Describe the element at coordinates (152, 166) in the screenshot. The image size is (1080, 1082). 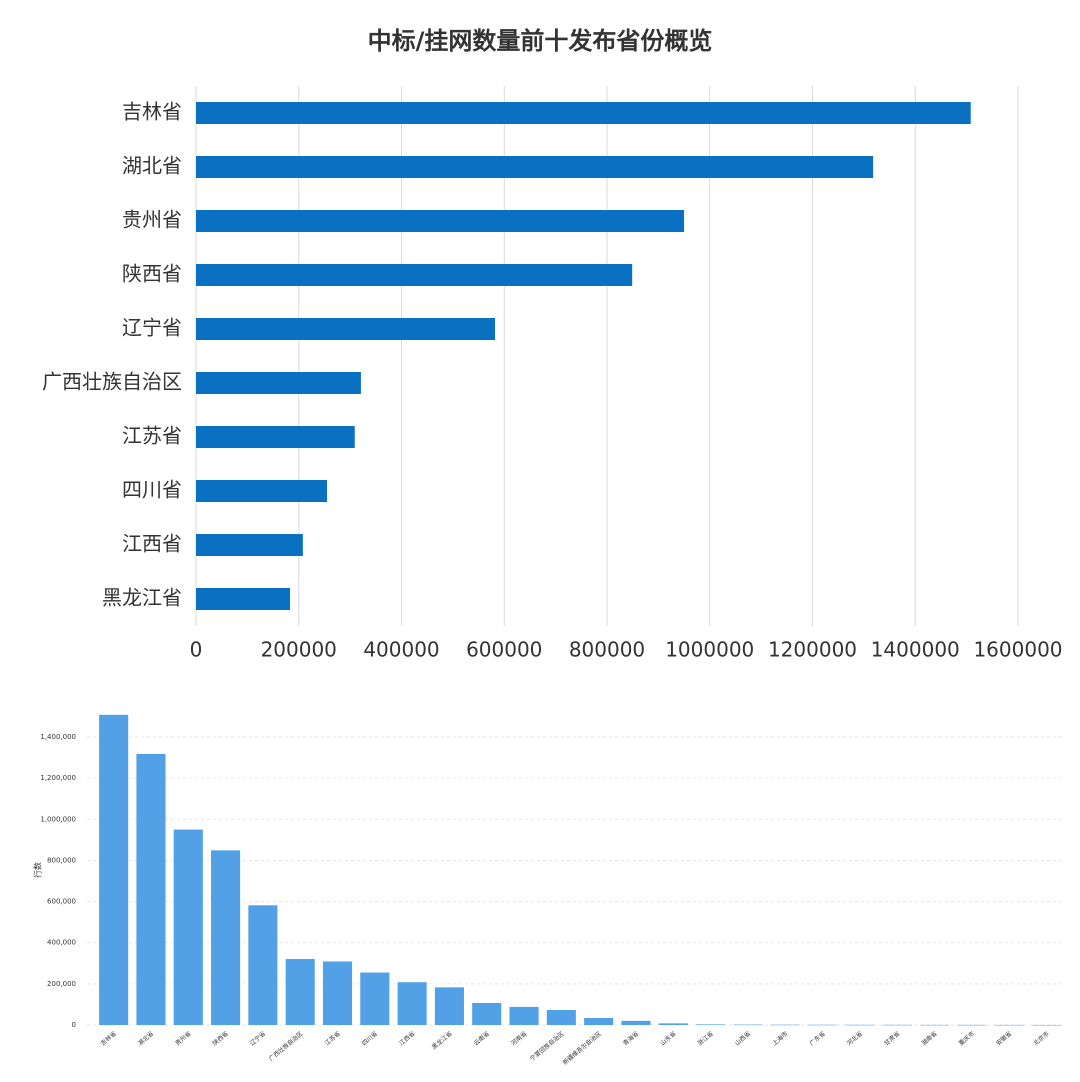
I see `y-tick-label: 湖北省` at that location.